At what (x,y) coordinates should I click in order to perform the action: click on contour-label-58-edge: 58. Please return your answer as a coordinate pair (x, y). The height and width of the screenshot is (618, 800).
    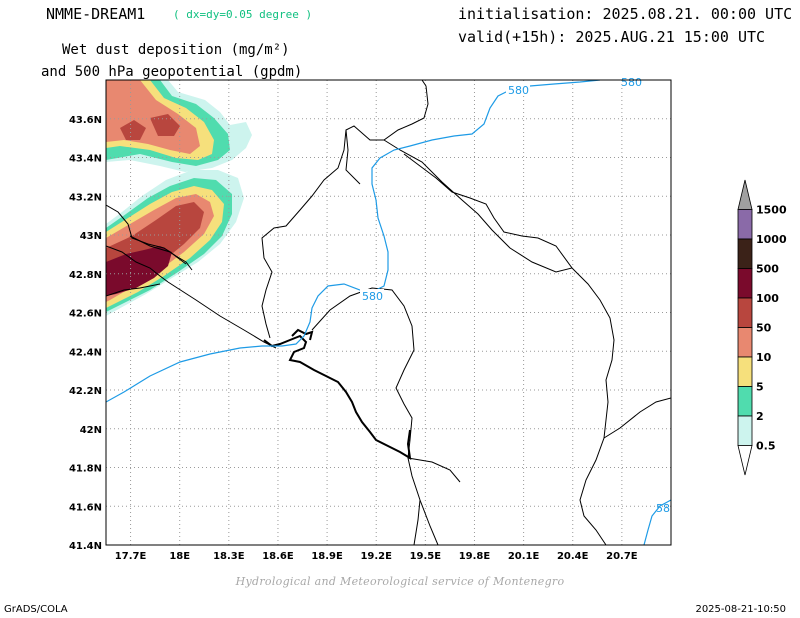
    Looking at the image, I should click on (663, 508).